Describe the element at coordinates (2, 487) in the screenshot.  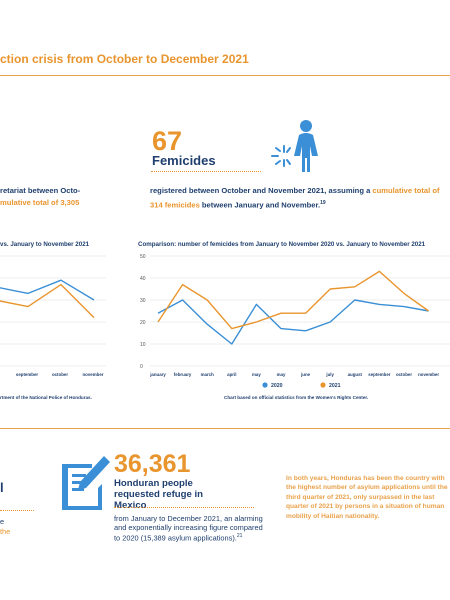
I see `left-fragment-1: l` at that location.